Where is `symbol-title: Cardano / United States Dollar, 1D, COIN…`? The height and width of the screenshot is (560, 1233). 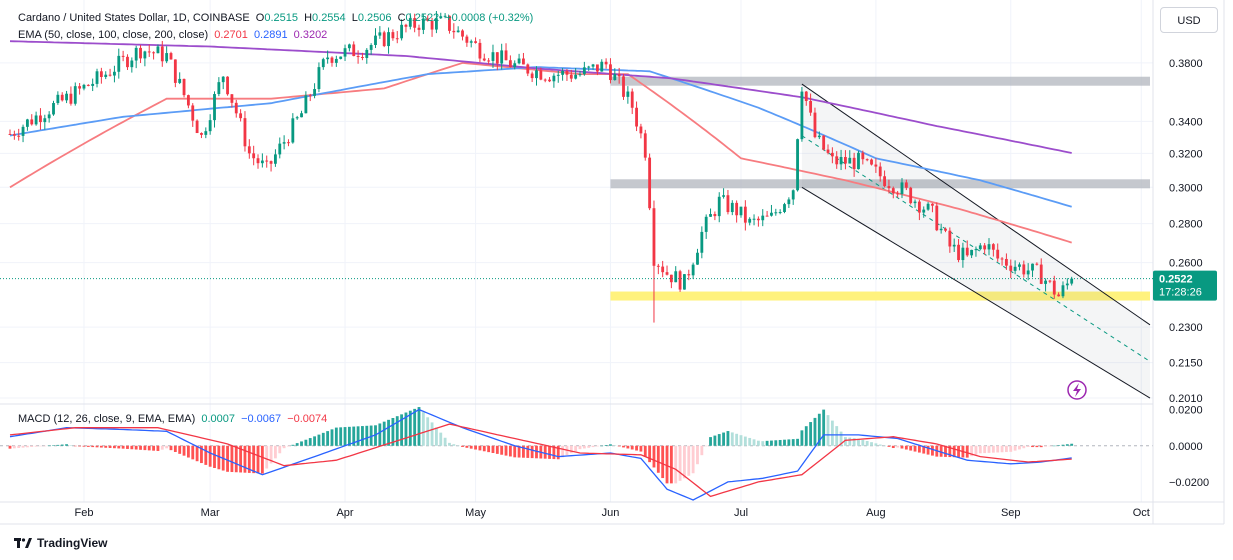
symbol-title: Cardano / United States Dollar, 1D, COIN… is located at coordinates (134, 18).